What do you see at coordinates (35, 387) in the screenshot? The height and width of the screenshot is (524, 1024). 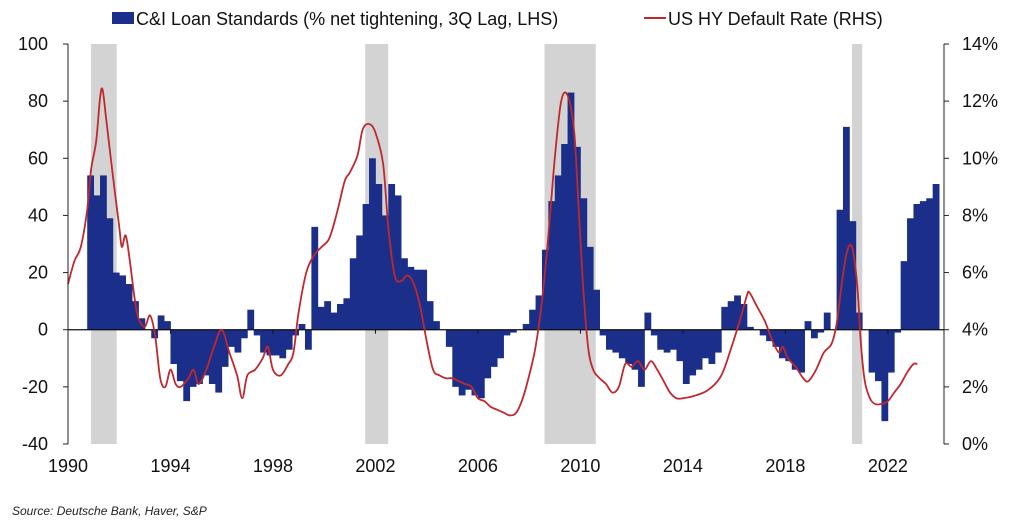 I see `left-tick-label: -20` at bounding box center [35, 387].